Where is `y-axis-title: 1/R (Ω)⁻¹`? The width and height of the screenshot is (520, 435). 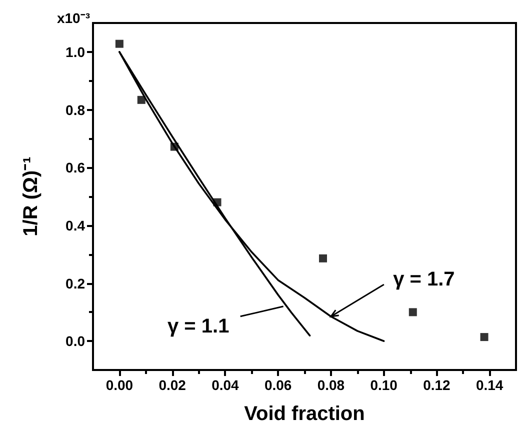
y-axis-title: 1/R (Ω)⁻¹ is located at coordinates (31, 196).